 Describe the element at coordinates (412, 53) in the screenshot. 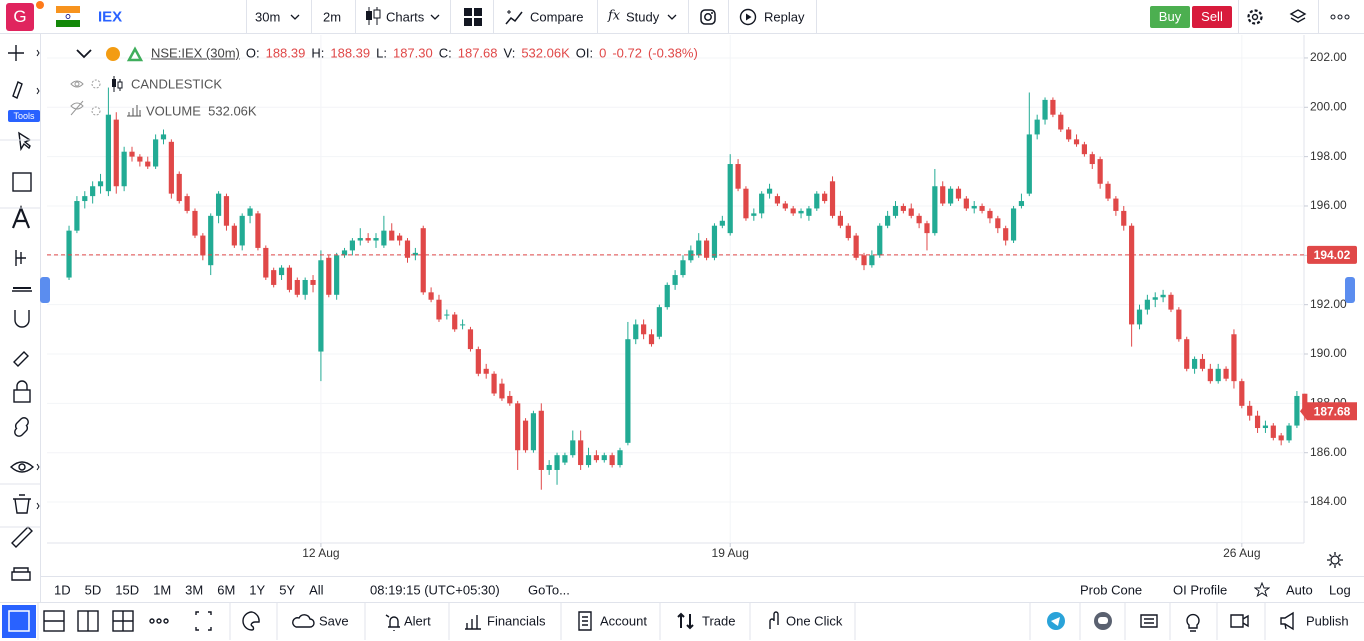

I see `legend-value: 187.30` at that location.